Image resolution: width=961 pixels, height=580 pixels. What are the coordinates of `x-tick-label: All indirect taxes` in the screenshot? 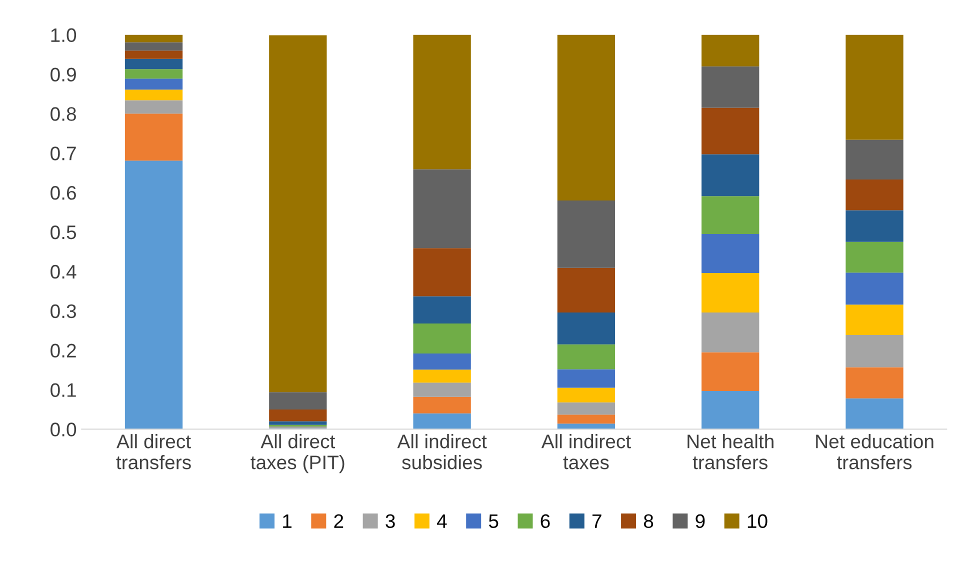 It's located at (586, 452).